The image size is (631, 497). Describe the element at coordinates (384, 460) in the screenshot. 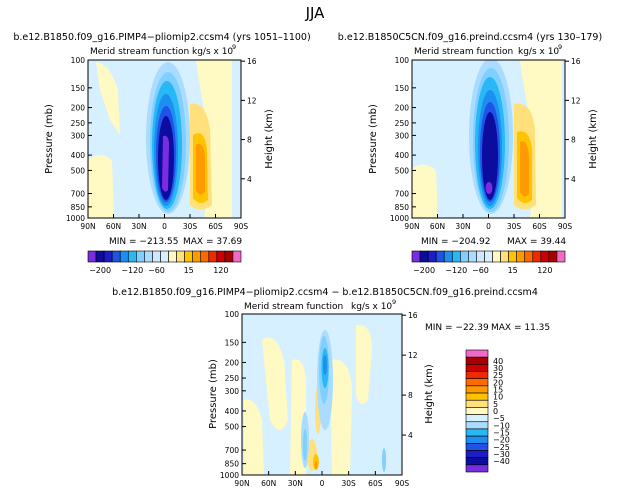

I see `panel-3-contour-neg-10c` at that location.